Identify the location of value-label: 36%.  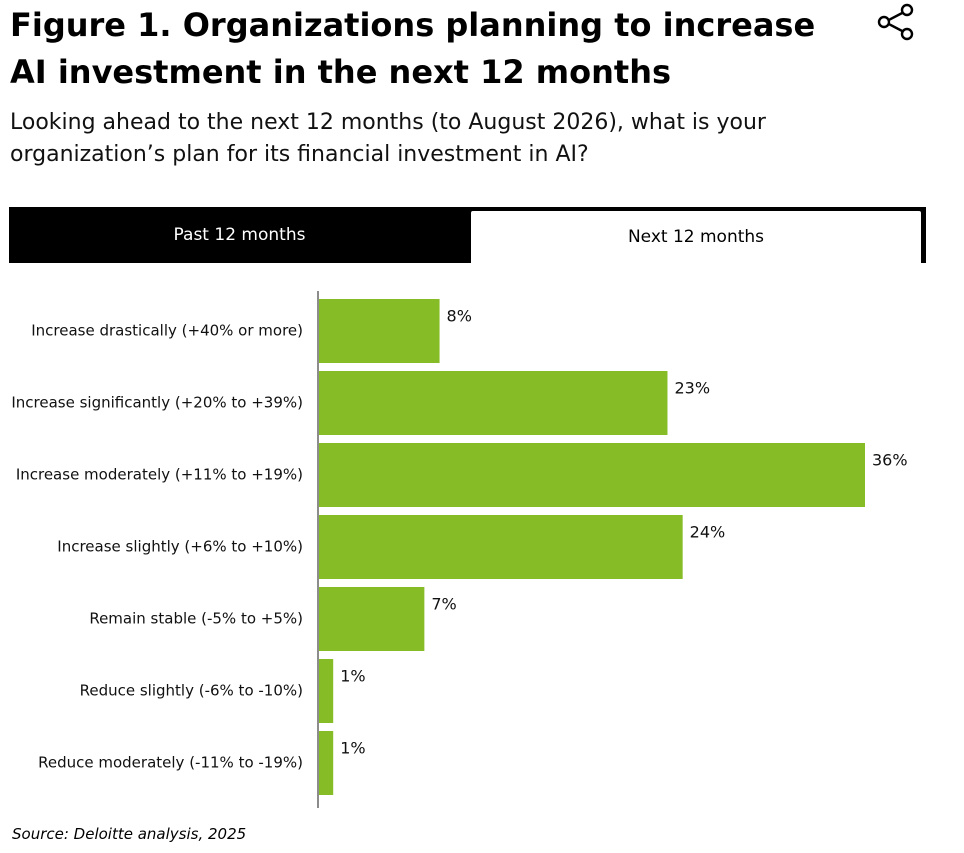
(890, 460).